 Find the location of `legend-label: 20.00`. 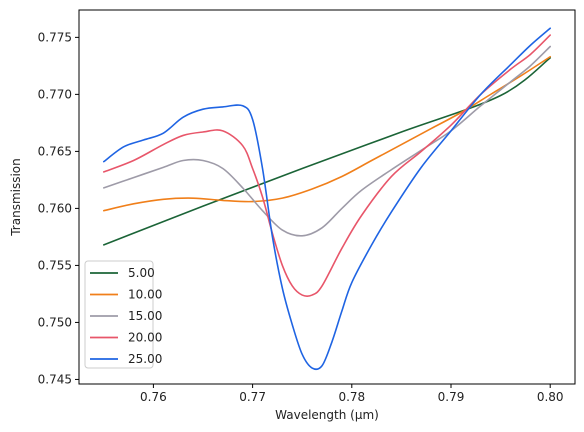

legend-label: 20.00 is located at coordinates (145, 338).